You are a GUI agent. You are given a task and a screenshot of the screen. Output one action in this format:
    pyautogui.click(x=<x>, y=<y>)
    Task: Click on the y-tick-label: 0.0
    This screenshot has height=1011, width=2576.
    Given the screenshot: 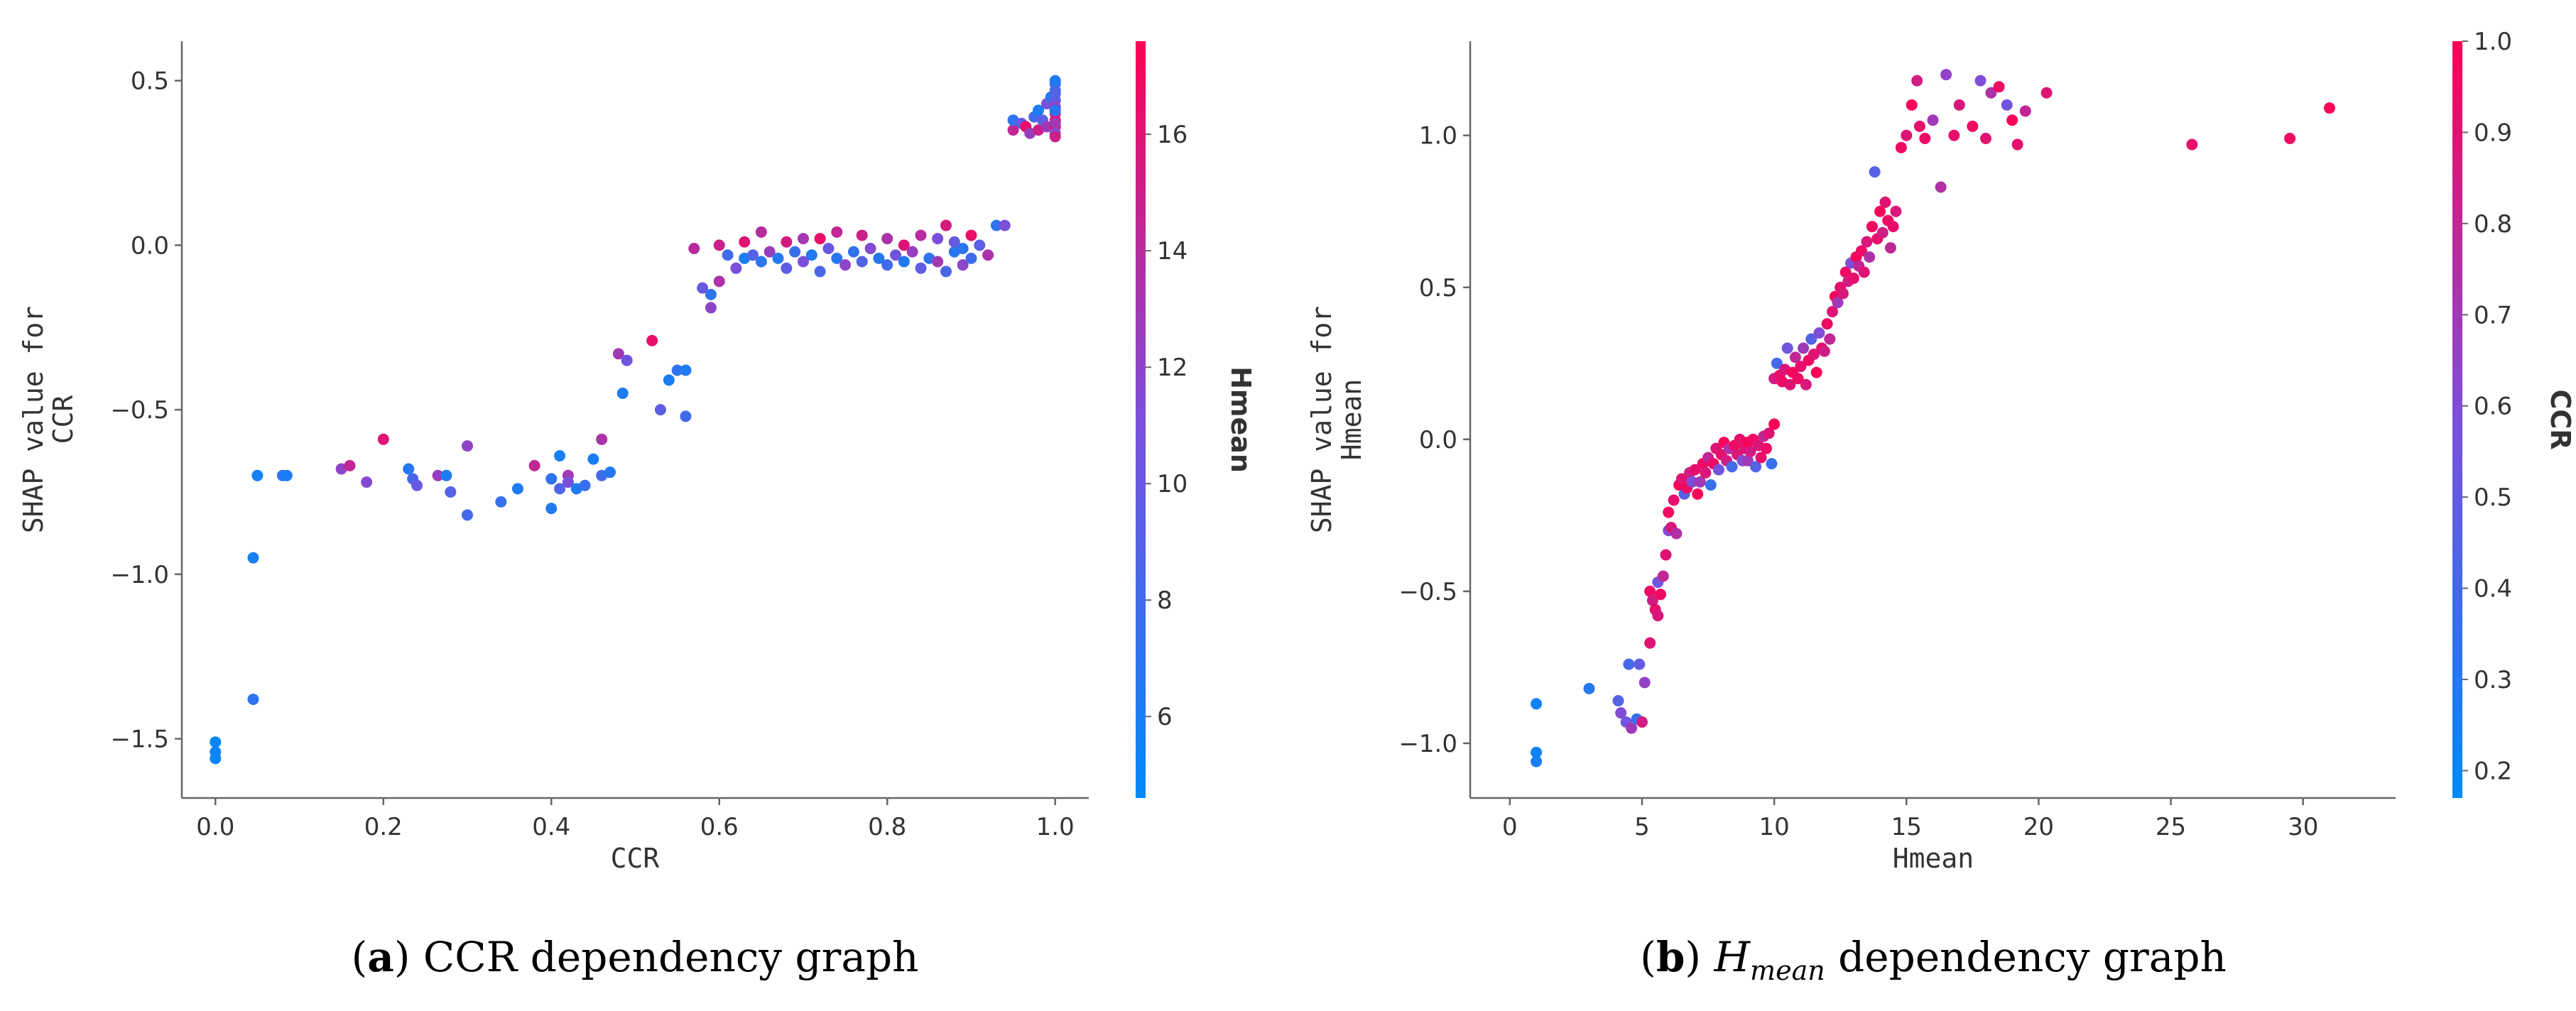 What is the action you would take?
    pyautogui.click(x=1438, y=440)
    